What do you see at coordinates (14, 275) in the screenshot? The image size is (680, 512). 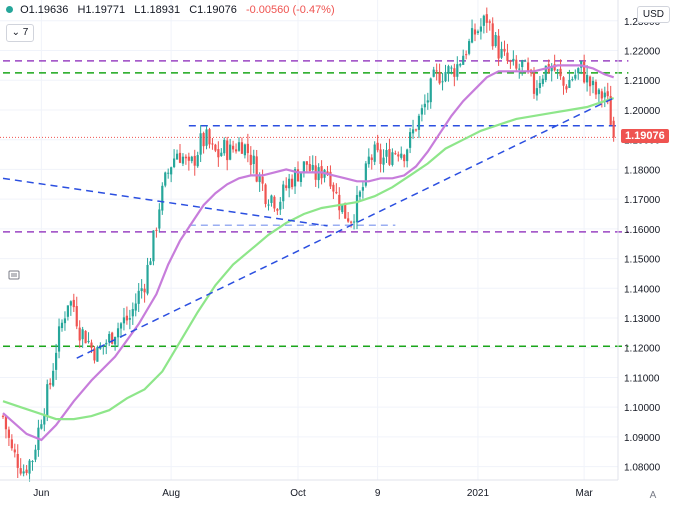 I see `lock-icon` at bounding box center [14, 275].